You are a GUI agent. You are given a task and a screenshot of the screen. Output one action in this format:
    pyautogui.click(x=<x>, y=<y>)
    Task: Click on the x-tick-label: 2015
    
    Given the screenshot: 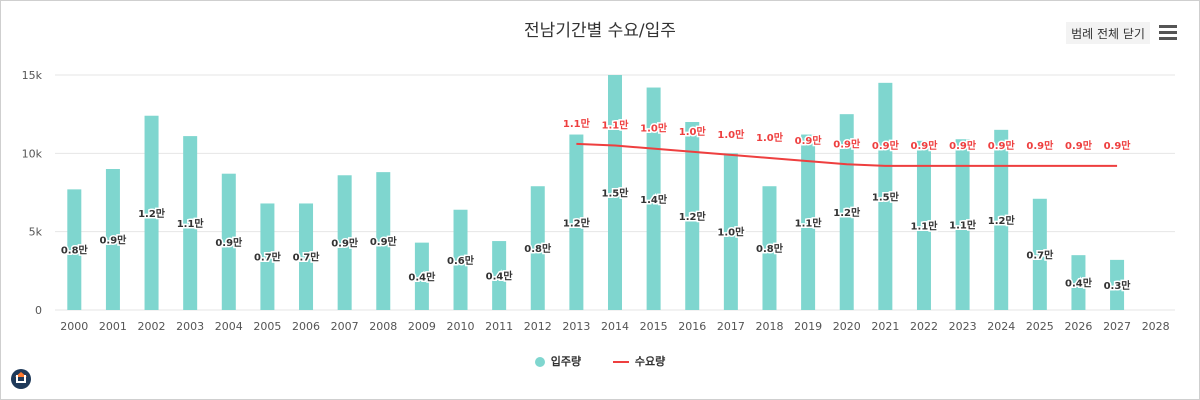 What is the action you would take?
    pyautogui.click(x=654, y=326)
    